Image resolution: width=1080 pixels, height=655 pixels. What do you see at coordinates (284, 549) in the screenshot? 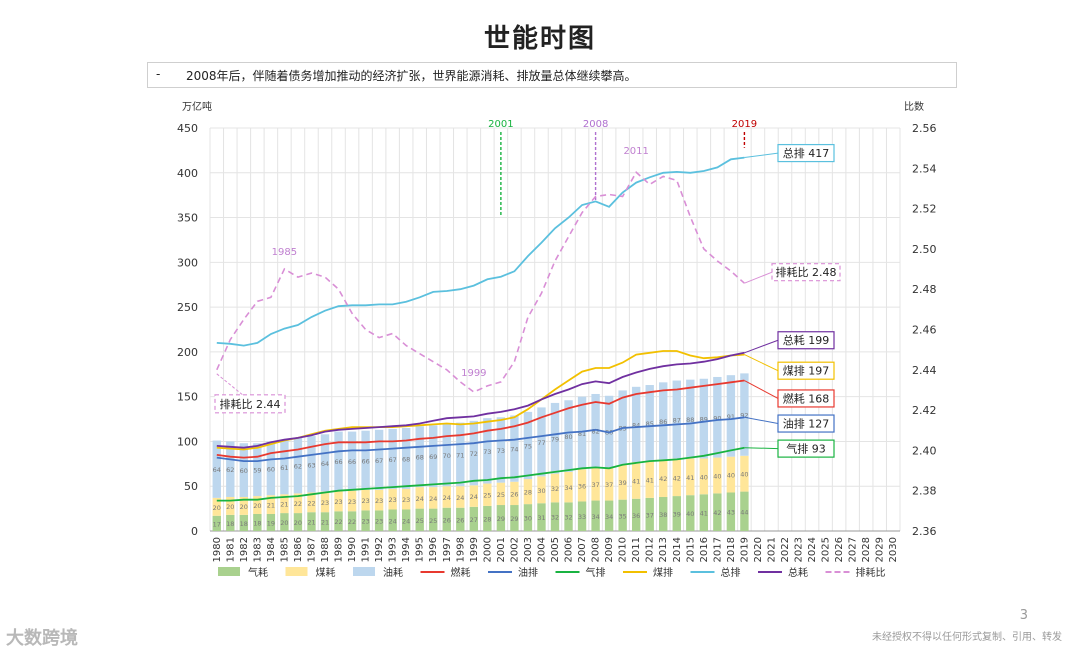
I see `x-tick-label: 1985` at bounding box center [284, 549].